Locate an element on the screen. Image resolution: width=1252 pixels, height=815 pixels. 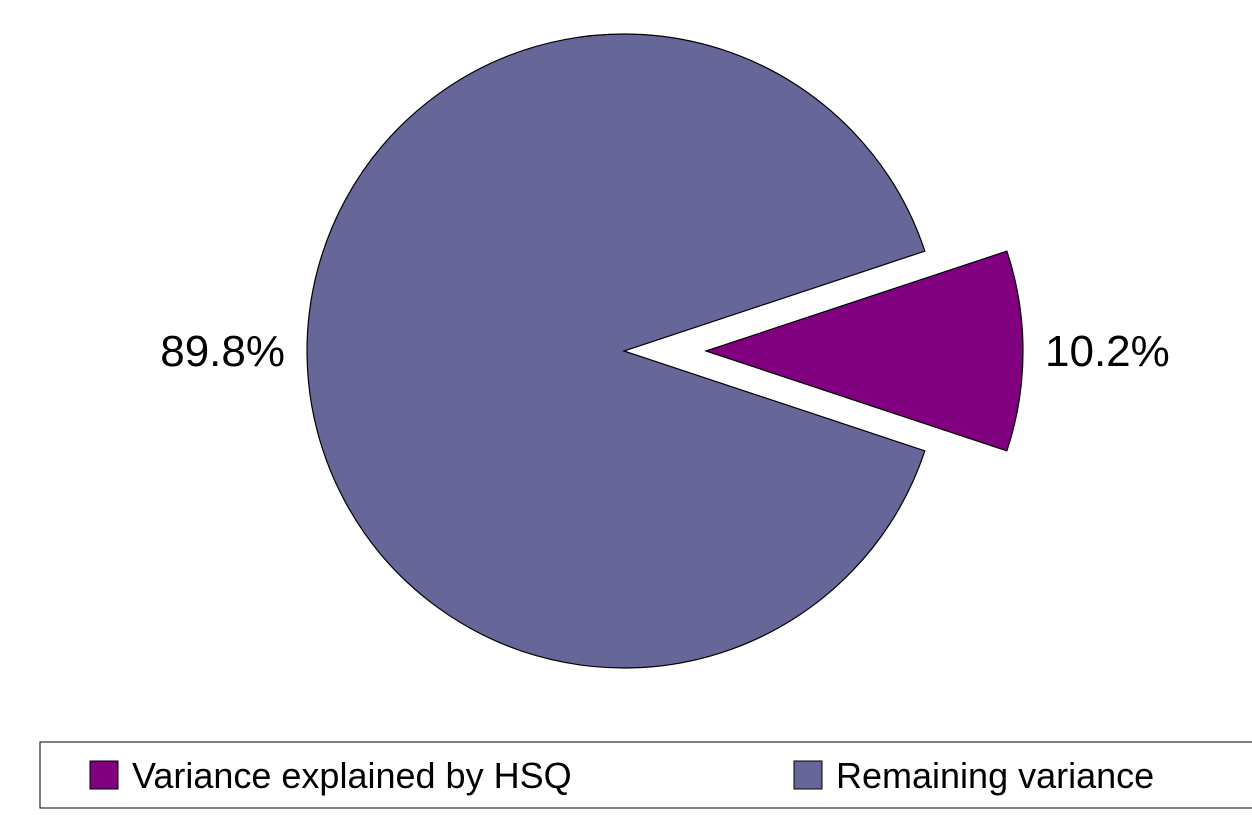
legend-swatch-explained is located at coordinates (104, 775).